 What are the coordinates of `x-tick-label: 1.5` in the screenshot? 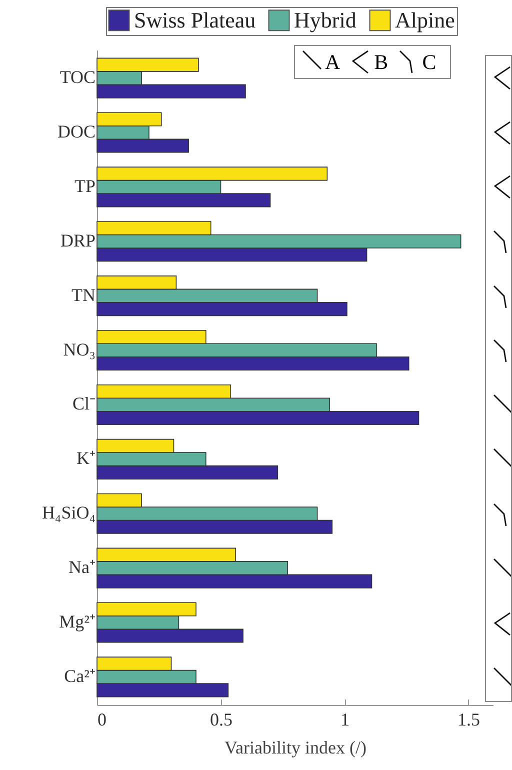 It's located at (469, 720).